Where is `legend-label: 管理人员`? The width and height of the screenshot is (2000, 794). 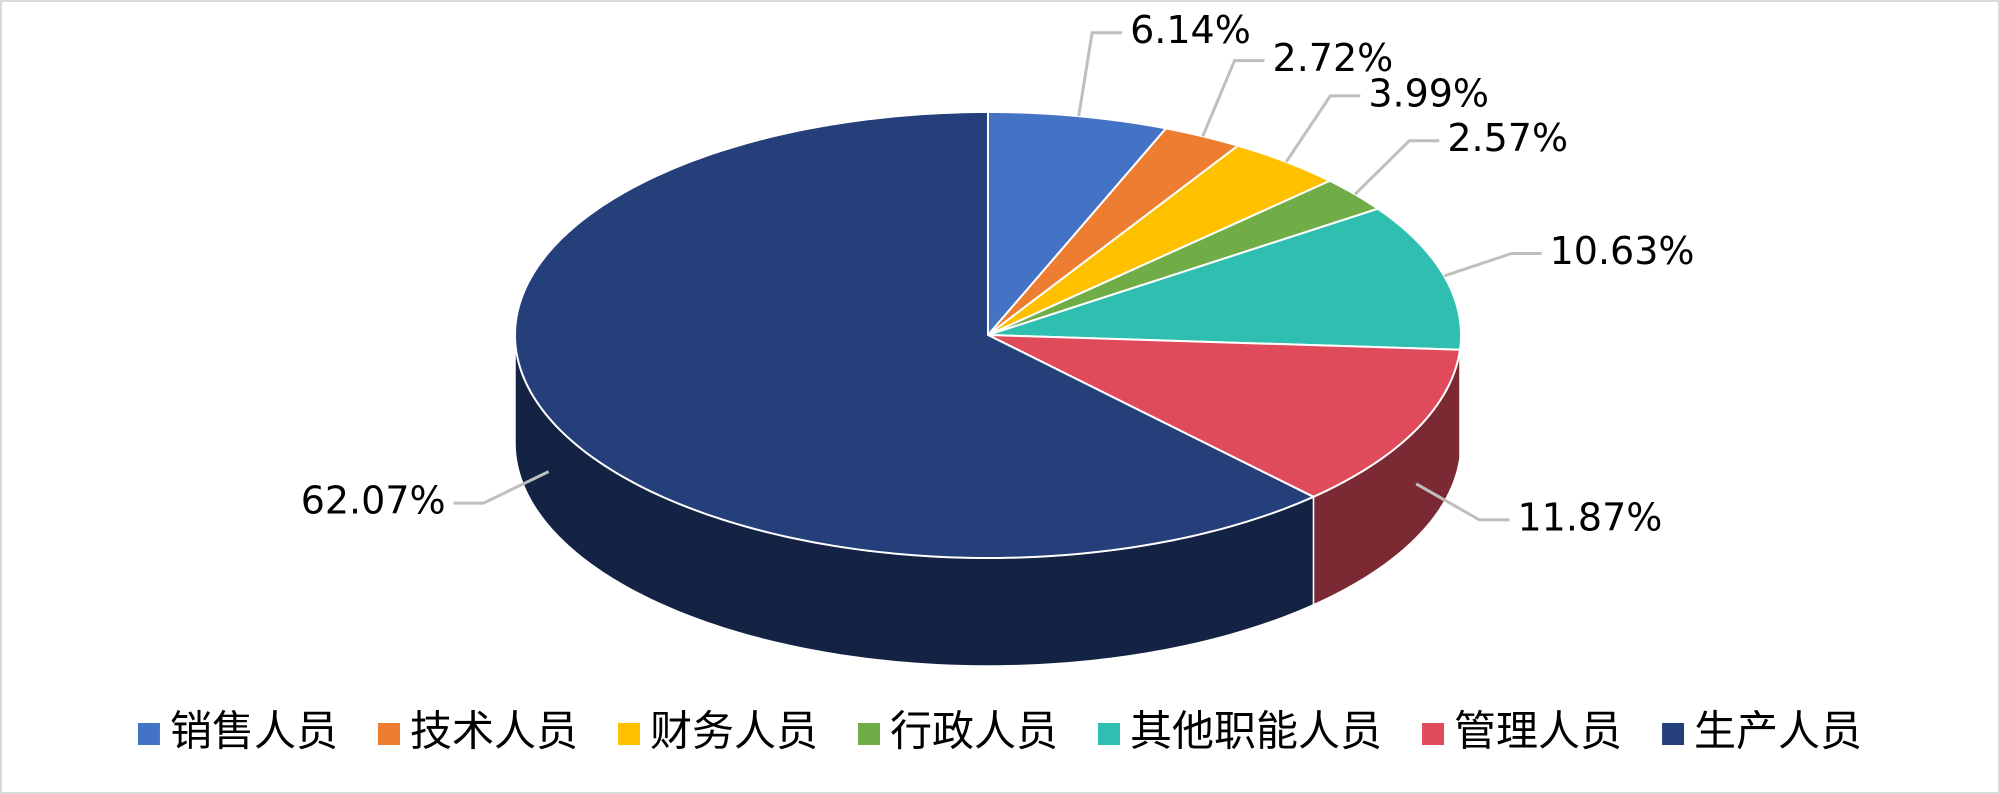
legend-label: 管理人员 is located at coordinates (1538, 731).